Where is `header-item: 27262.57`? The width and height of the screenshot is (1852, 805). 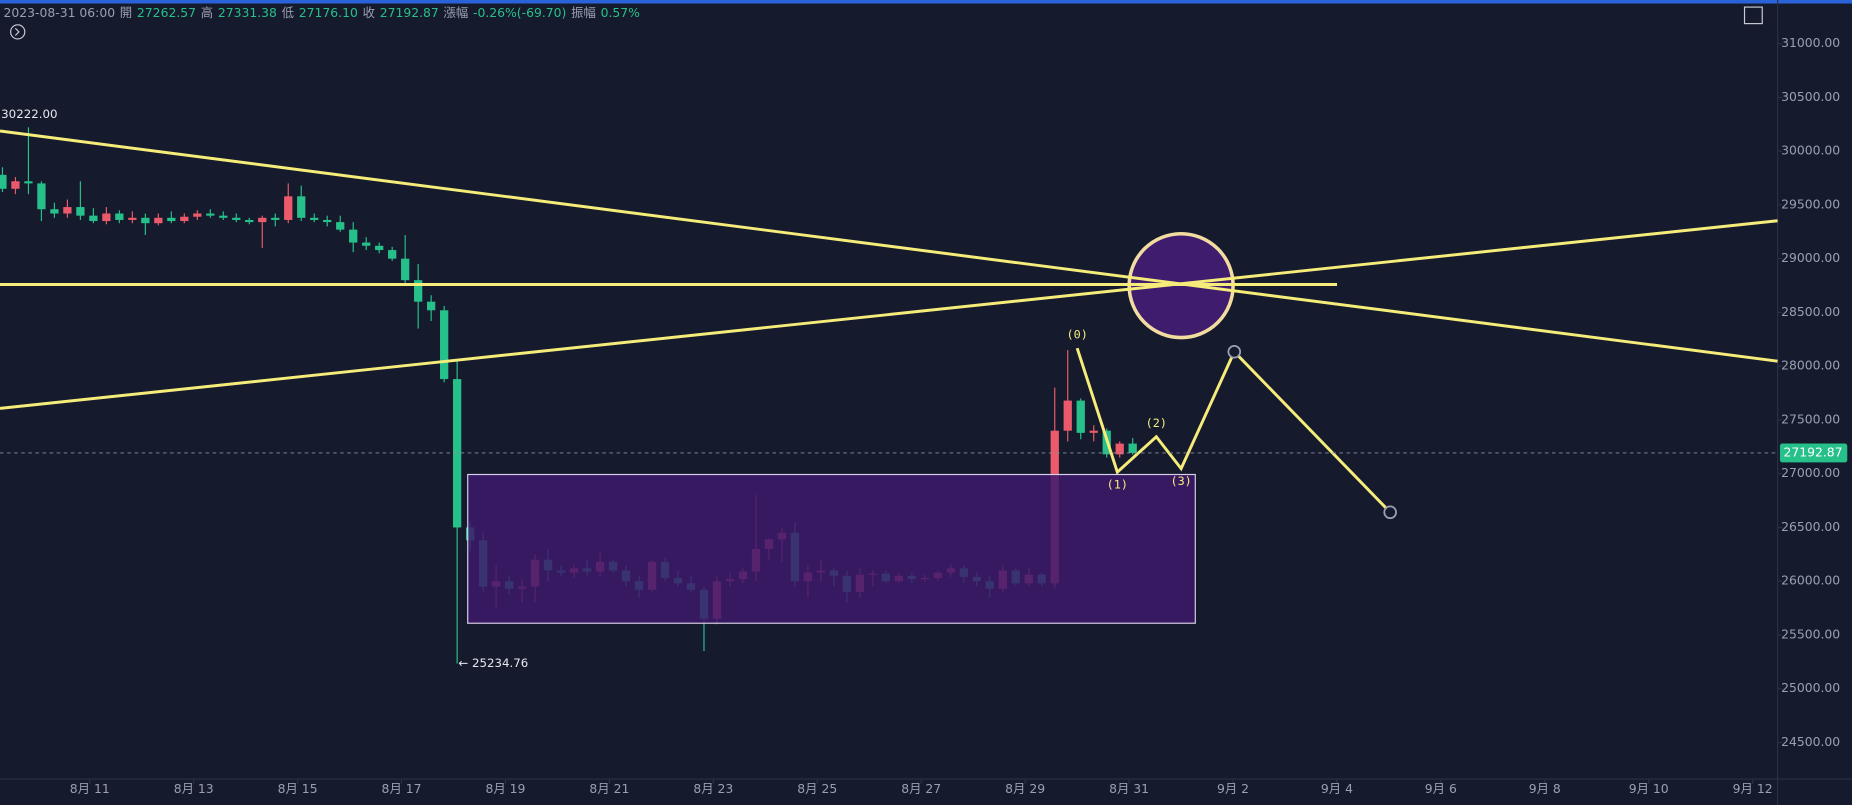
header-item: 27262.57 is located at coordinates (166, 11).